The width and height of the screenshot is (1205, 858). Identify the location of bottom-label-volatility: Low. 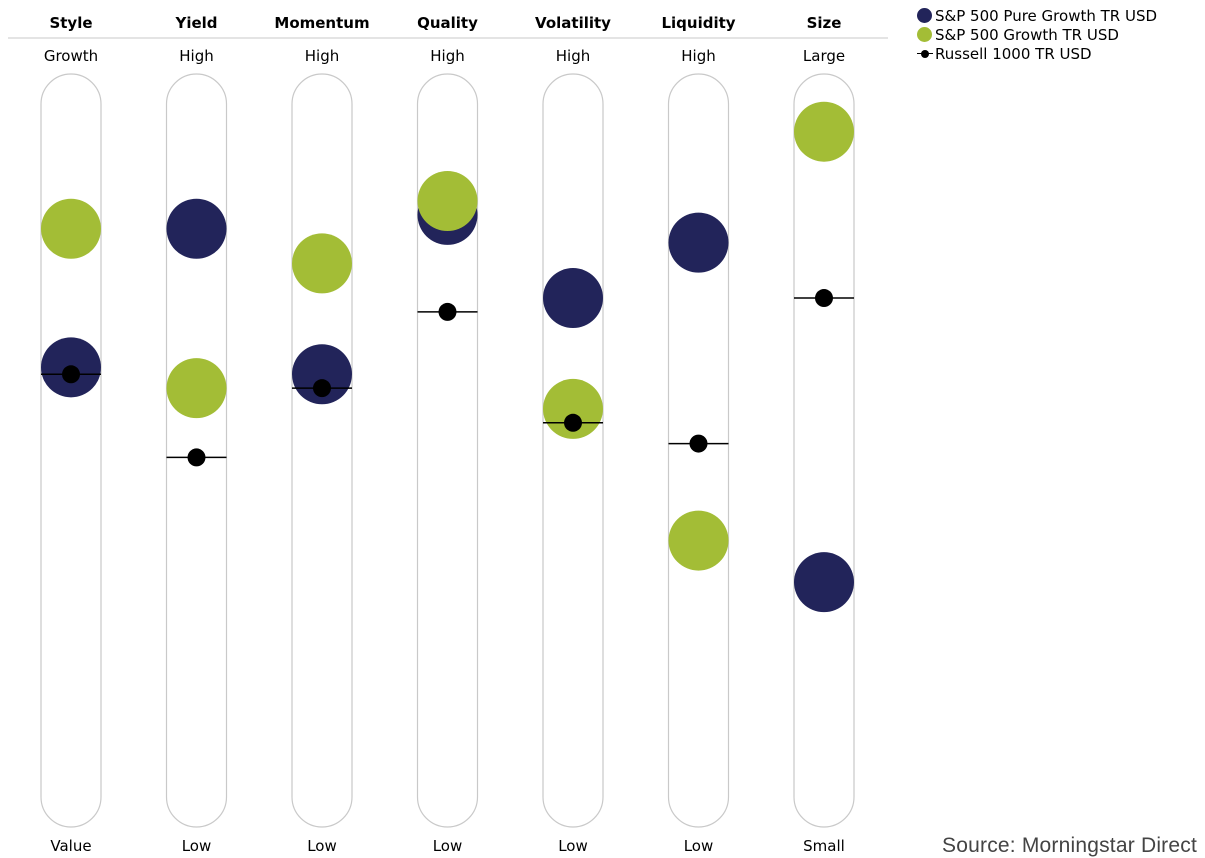
(573, 845).